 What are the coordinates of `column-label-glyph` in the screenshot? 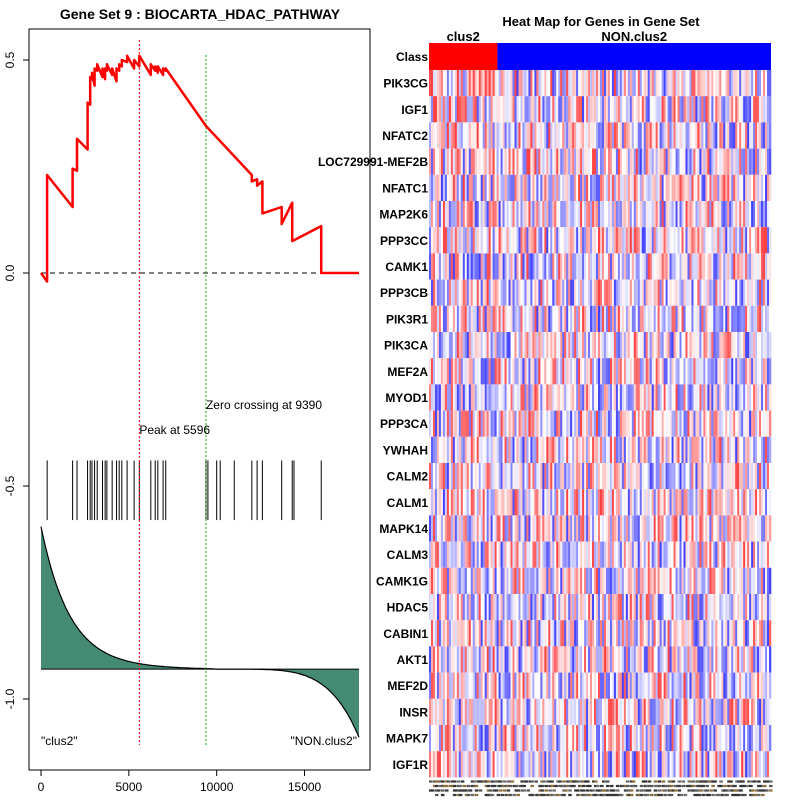 It's located at (680, 781).